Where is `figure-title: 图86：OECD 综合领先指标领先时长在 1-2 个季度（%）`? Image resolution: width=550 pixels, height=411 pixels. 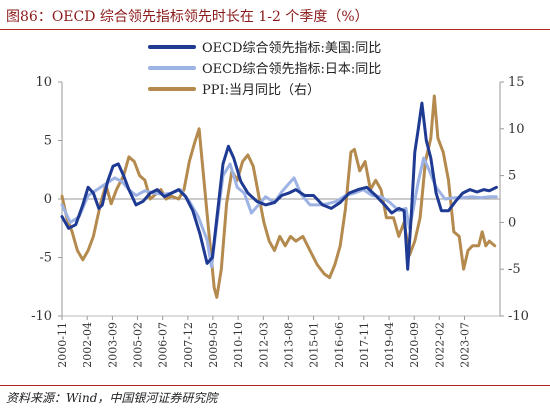
figure-title: 图86：OECD 综合领先指标领先时长在 1-2 个季度（%） is located at coordinates (187, 17).